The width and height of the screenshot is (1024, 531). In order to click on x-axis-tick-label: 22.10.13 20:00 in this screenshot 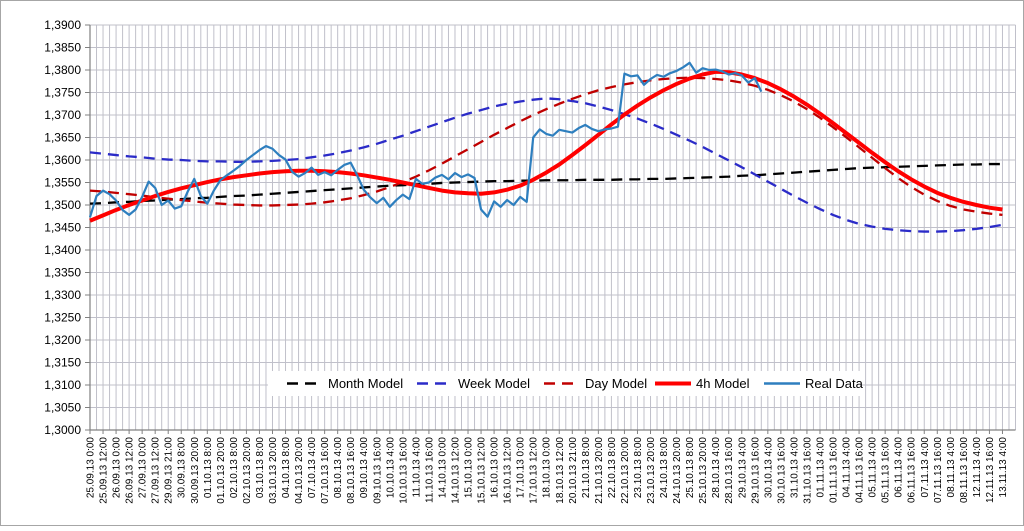, I will do `click(625, 470)`.